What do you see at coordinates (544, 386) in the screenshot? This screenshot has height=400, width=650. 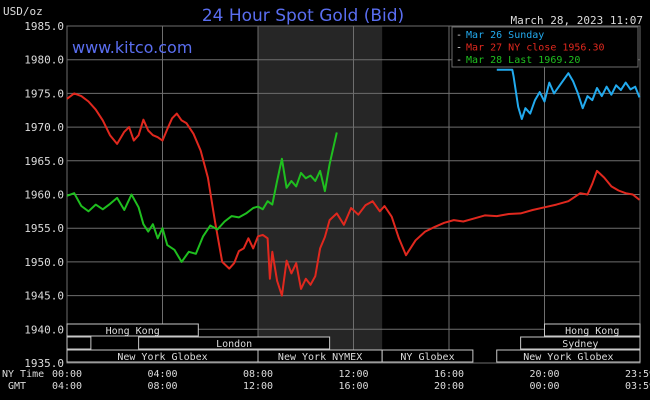 I see `x-tick-label-gmt: 00:00` at bounding box center [544, 386].